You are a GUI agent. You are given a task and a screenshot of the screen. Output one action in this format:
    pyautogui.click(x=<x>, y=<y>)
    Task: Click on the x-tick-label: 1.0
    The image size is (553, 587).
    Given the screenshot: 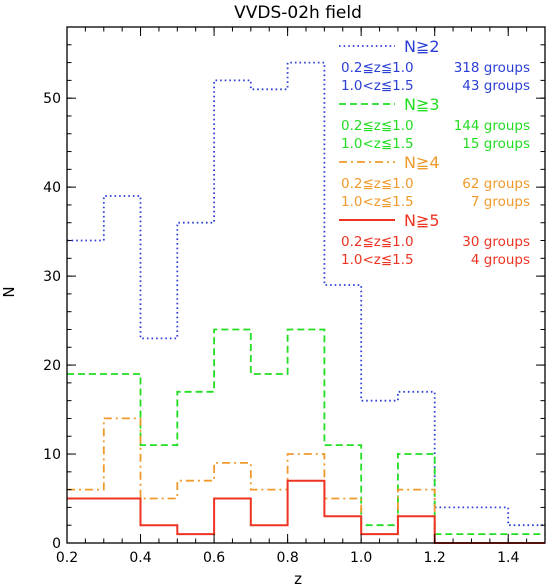 What is the action you would take?
    pyautogui.click(x=361, y=558)
    